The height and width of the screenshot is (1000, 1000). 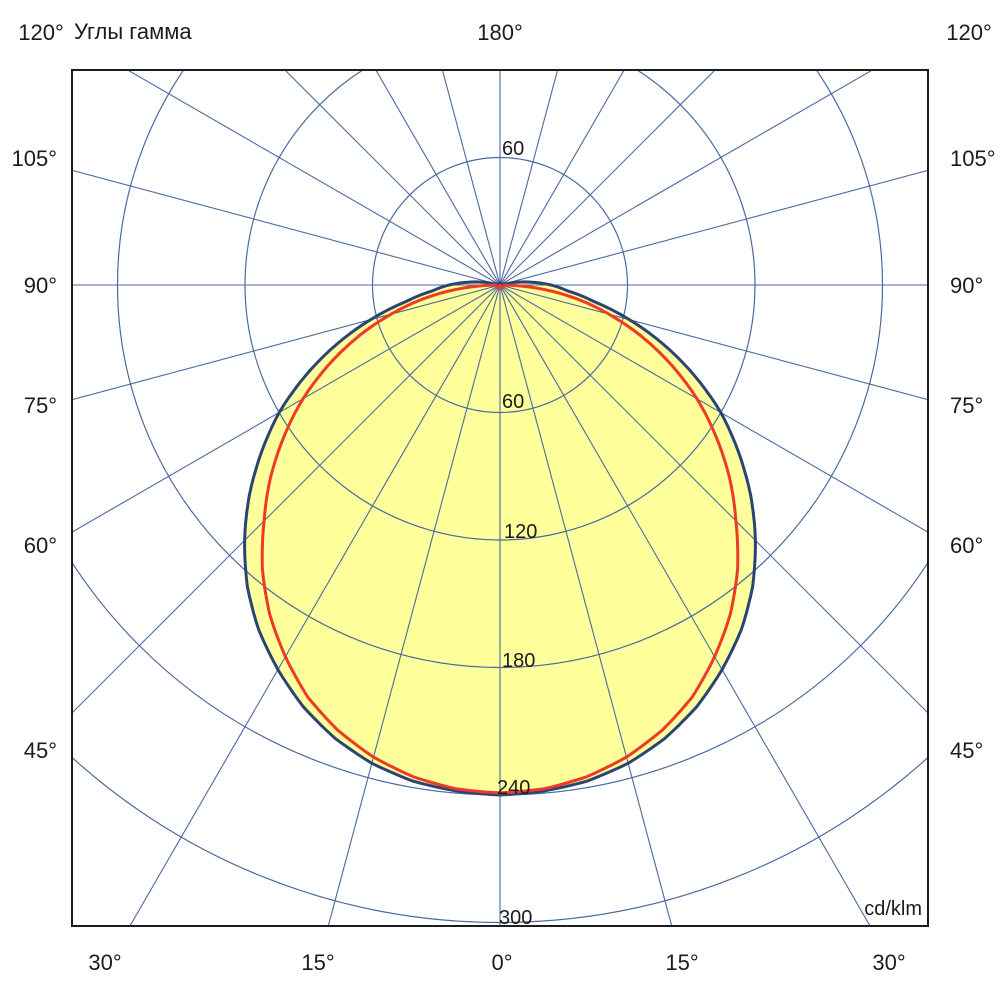 What do you see at coordinates (500, 287) in the screenshot?
I see `pole-dot-red` at bounding box center [500, 287].